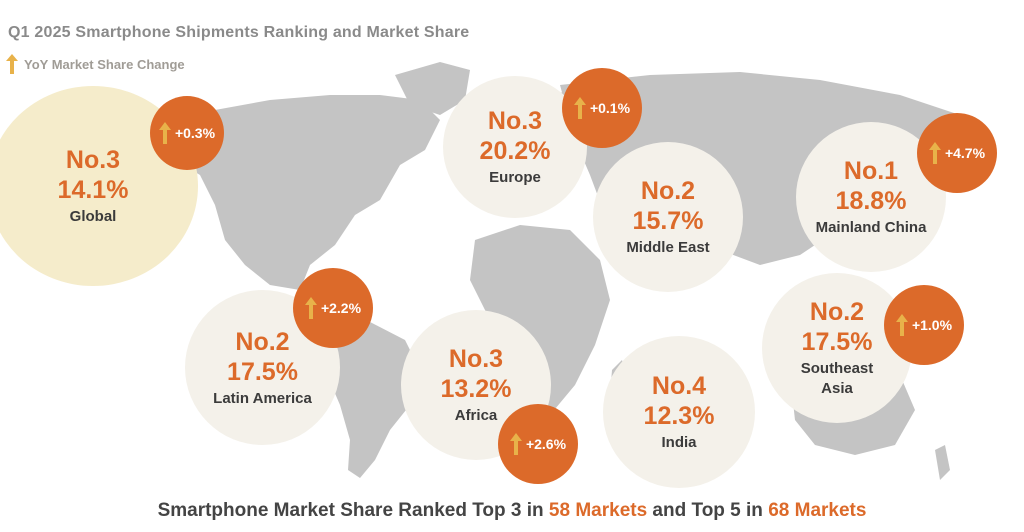 The width and height of the screenshot is (1024, 532). What do you see at coordinates (924, 325) in the screenshot?
I see `yoy-change-badge: +1.0%` at bounding box center [924, 325].